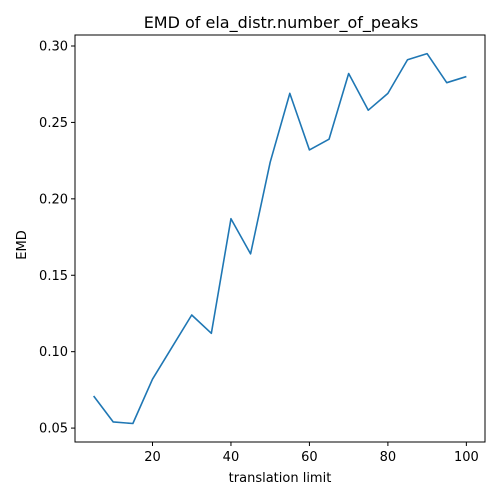  Describe the element at coordinates (281, 23) in the screenshot. I see `chart-title: EMD of ela_distr.number_of_peaks` at that location.